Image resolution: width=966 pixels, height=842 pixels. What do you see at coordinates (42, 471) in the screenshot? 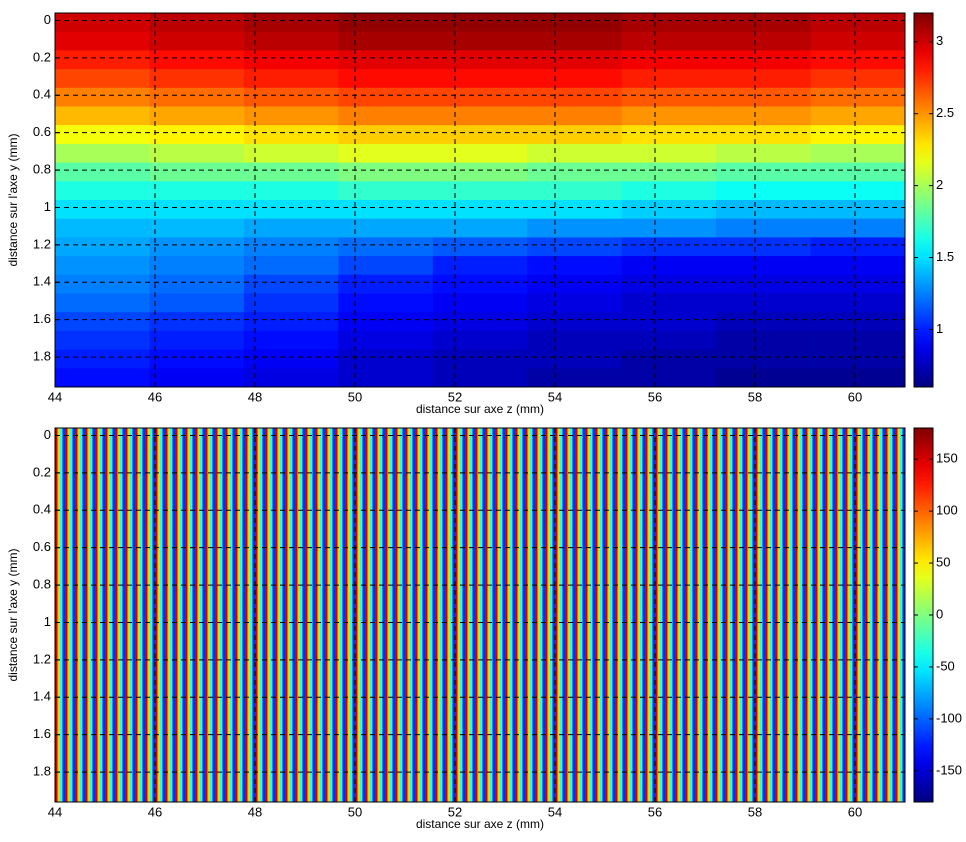
I see `y-tick-label: 0.2` at bounding box center [42, 471].